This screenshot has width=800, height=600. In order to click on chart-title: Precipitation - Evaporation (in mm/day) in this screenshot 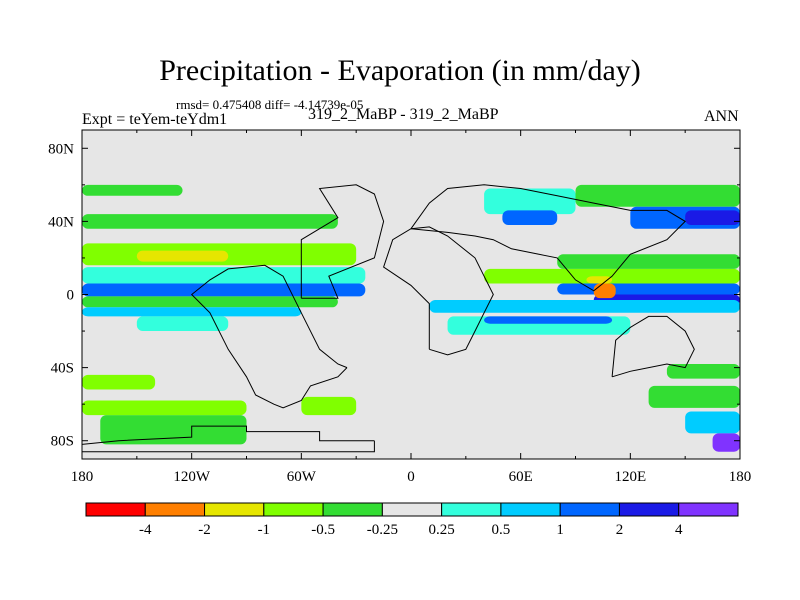, I will do `click(400, 70)`.